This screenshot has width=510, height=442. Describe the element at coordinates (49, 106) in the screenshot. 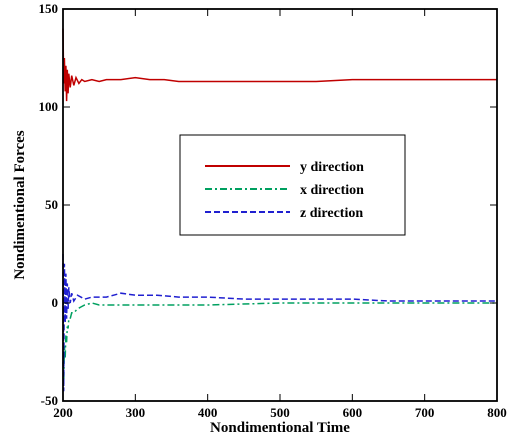

I see `y-tick-label: 100` at that location.